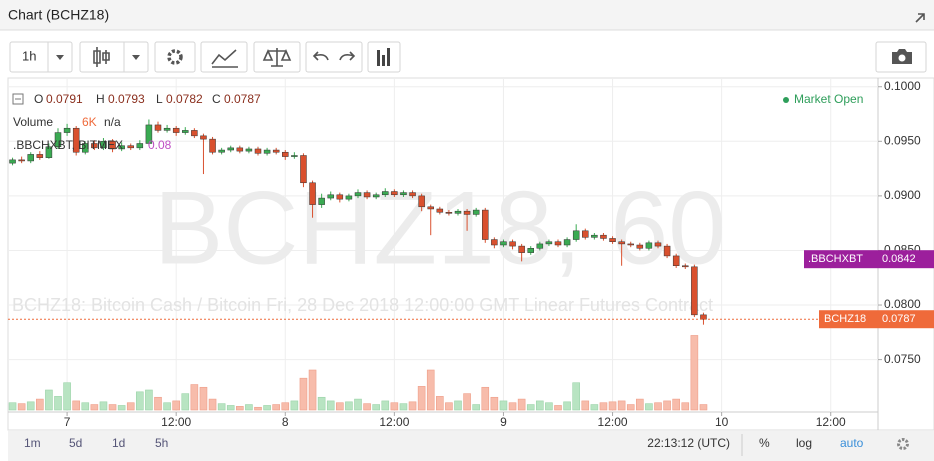 The image size is (934, 461). What do you see at coordinates (160, 145) in the screenshot?
I see `legend-overlay-value: 0.08` at bounding box center [160, 145].